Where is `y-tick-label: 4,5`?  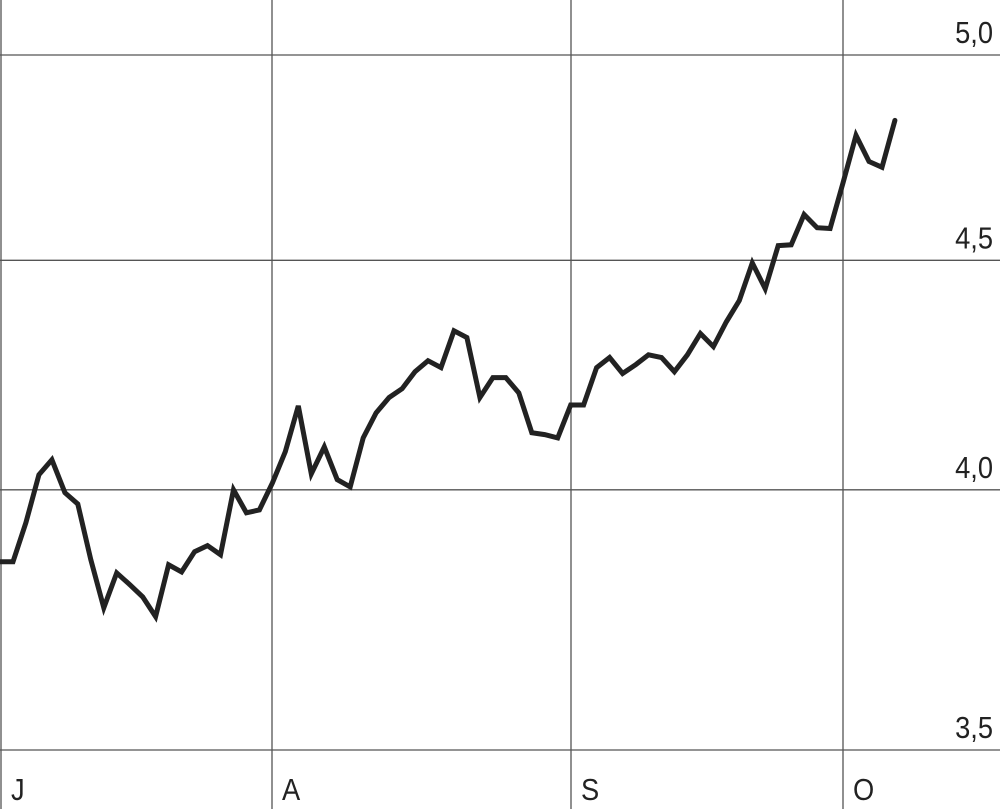 y-tick-label: 4,5 is located at coordinates (974, 239).